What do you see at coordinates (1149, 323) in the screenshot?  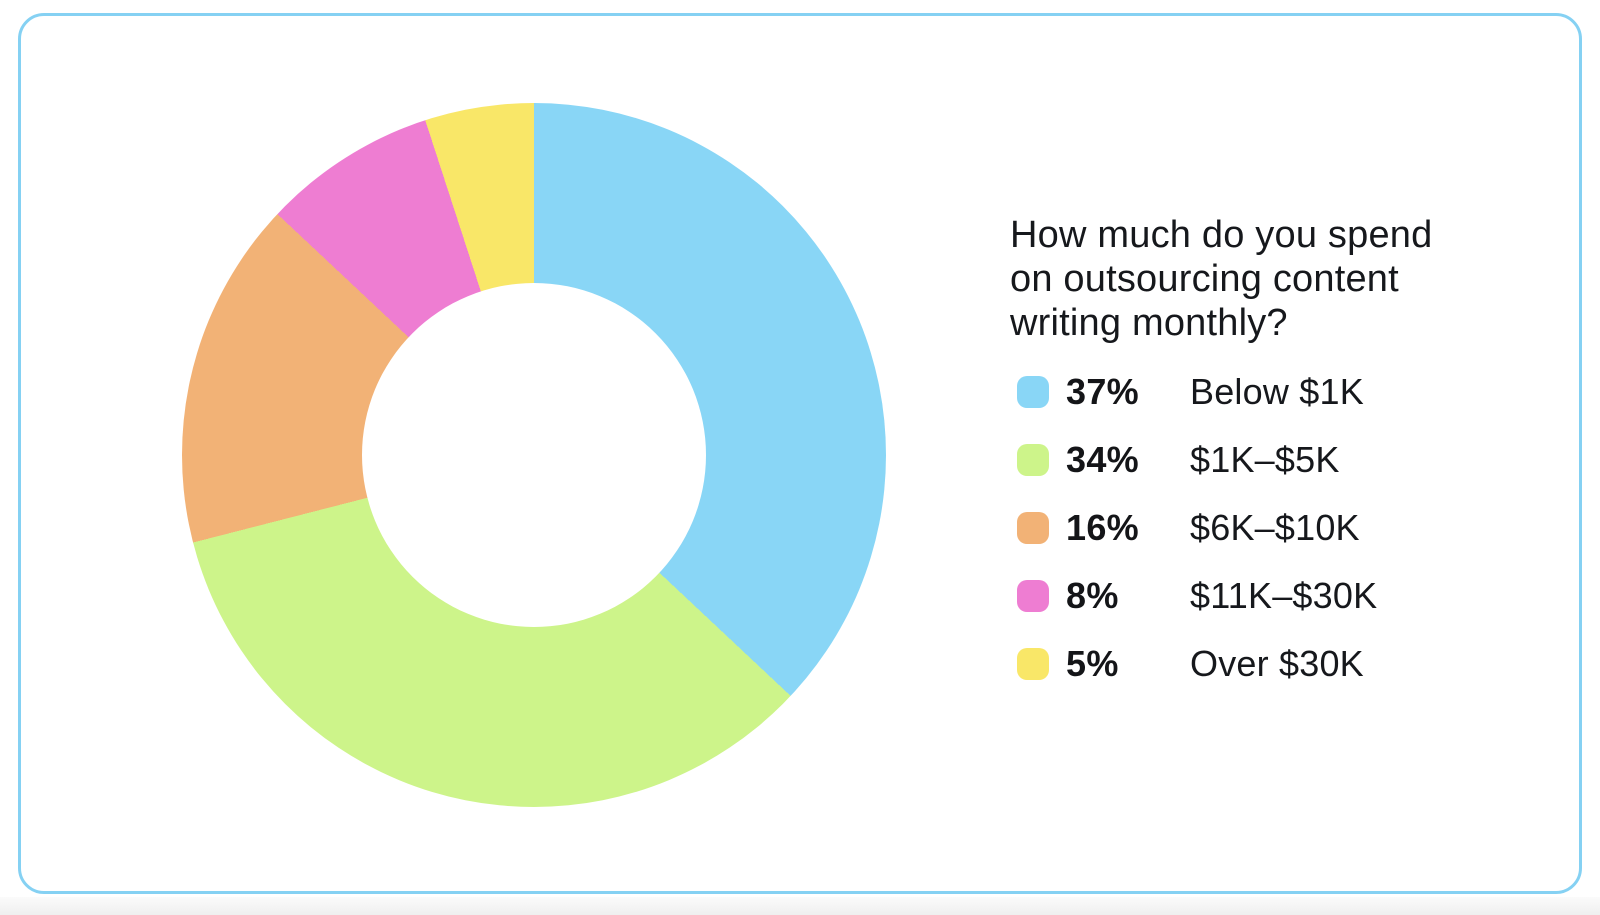 I see `chart-title-line: writing monthly?` at bounding box center [1149, 323].